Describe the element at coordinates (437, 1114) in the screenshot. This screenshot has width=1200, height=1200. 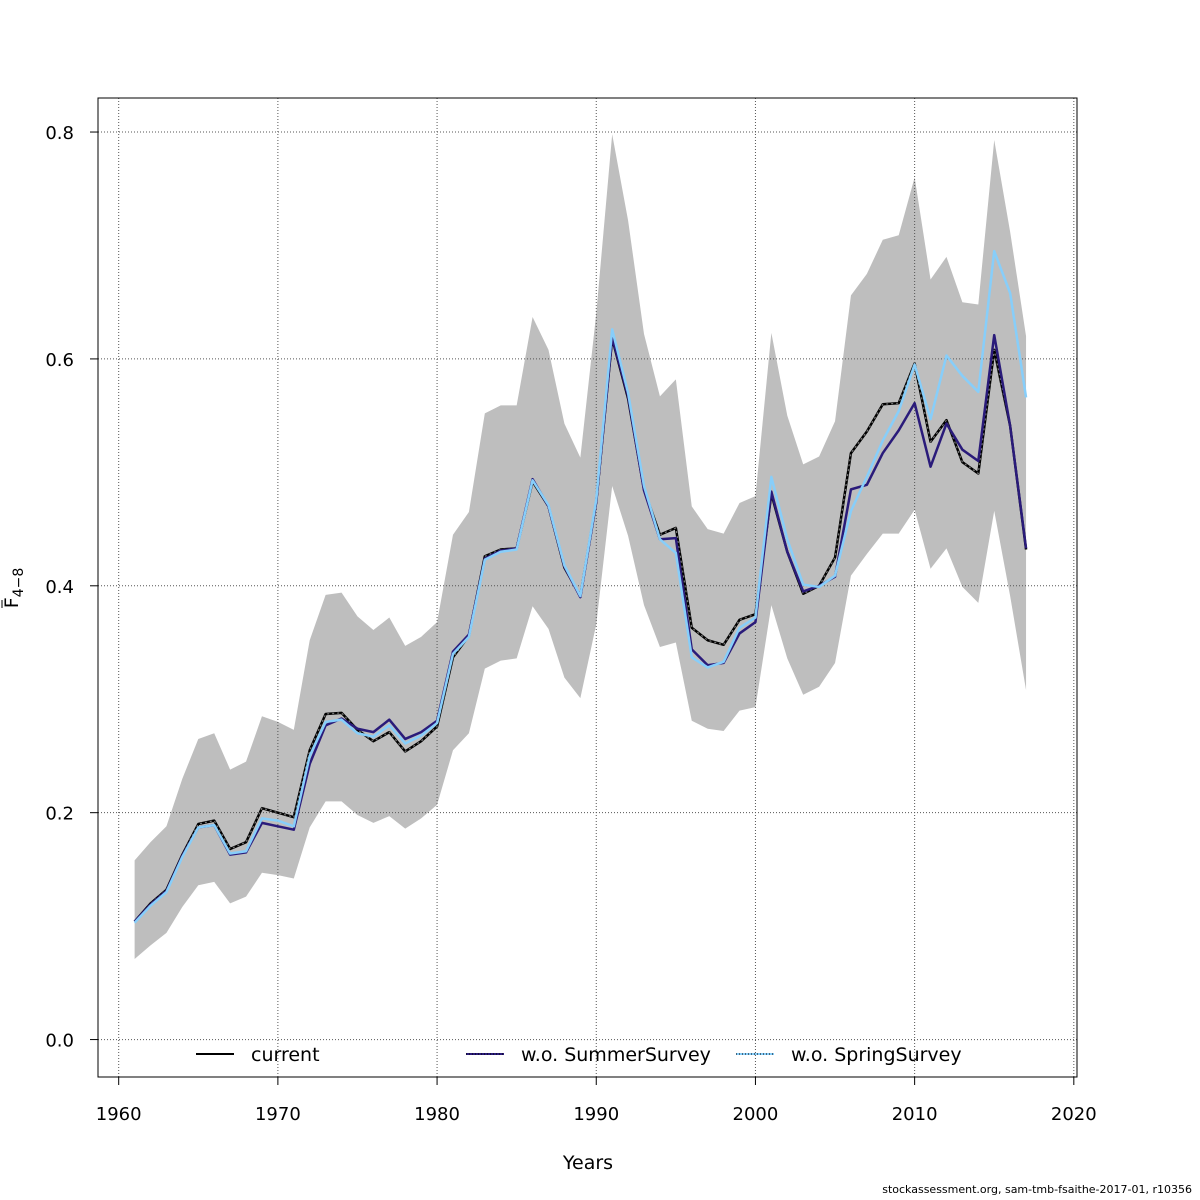
I see `x-tick-label: 1980` at that location.